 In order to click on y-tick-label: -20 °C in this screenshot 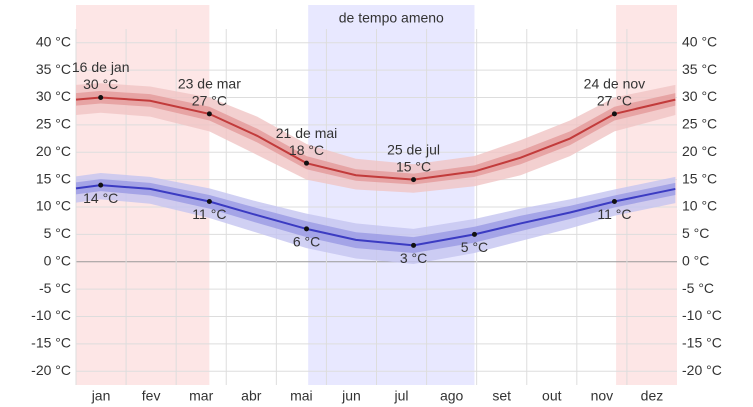, I will do `click(51, 370)`.